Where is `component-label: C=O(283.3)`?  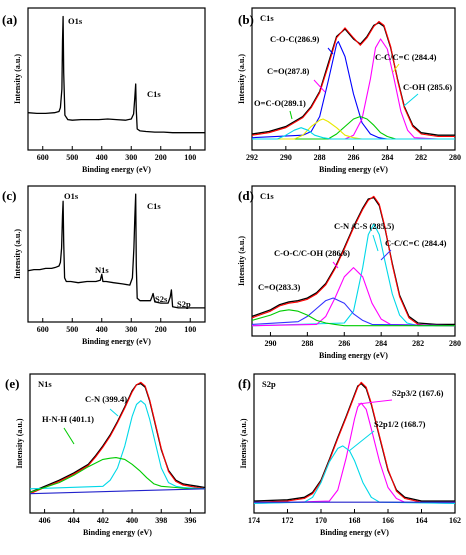 component-label: C=O(283.3) is located at coordinates (279, 287).